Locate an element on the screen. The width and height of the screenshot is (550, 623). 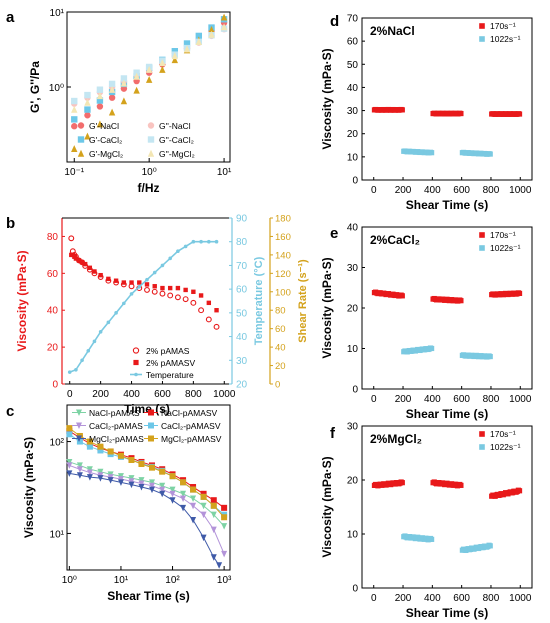
y2-tick-label: 20 is located at coordinates (242, 385).